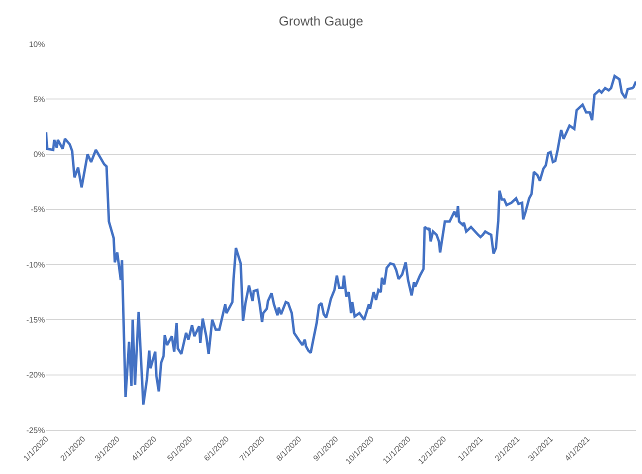 This screenshot has width=642, height=474. What do you see at coordinates (321, 21) in the screenshot?
I see `chart-title: Growth Gauge` at bounding box center [321, 21].